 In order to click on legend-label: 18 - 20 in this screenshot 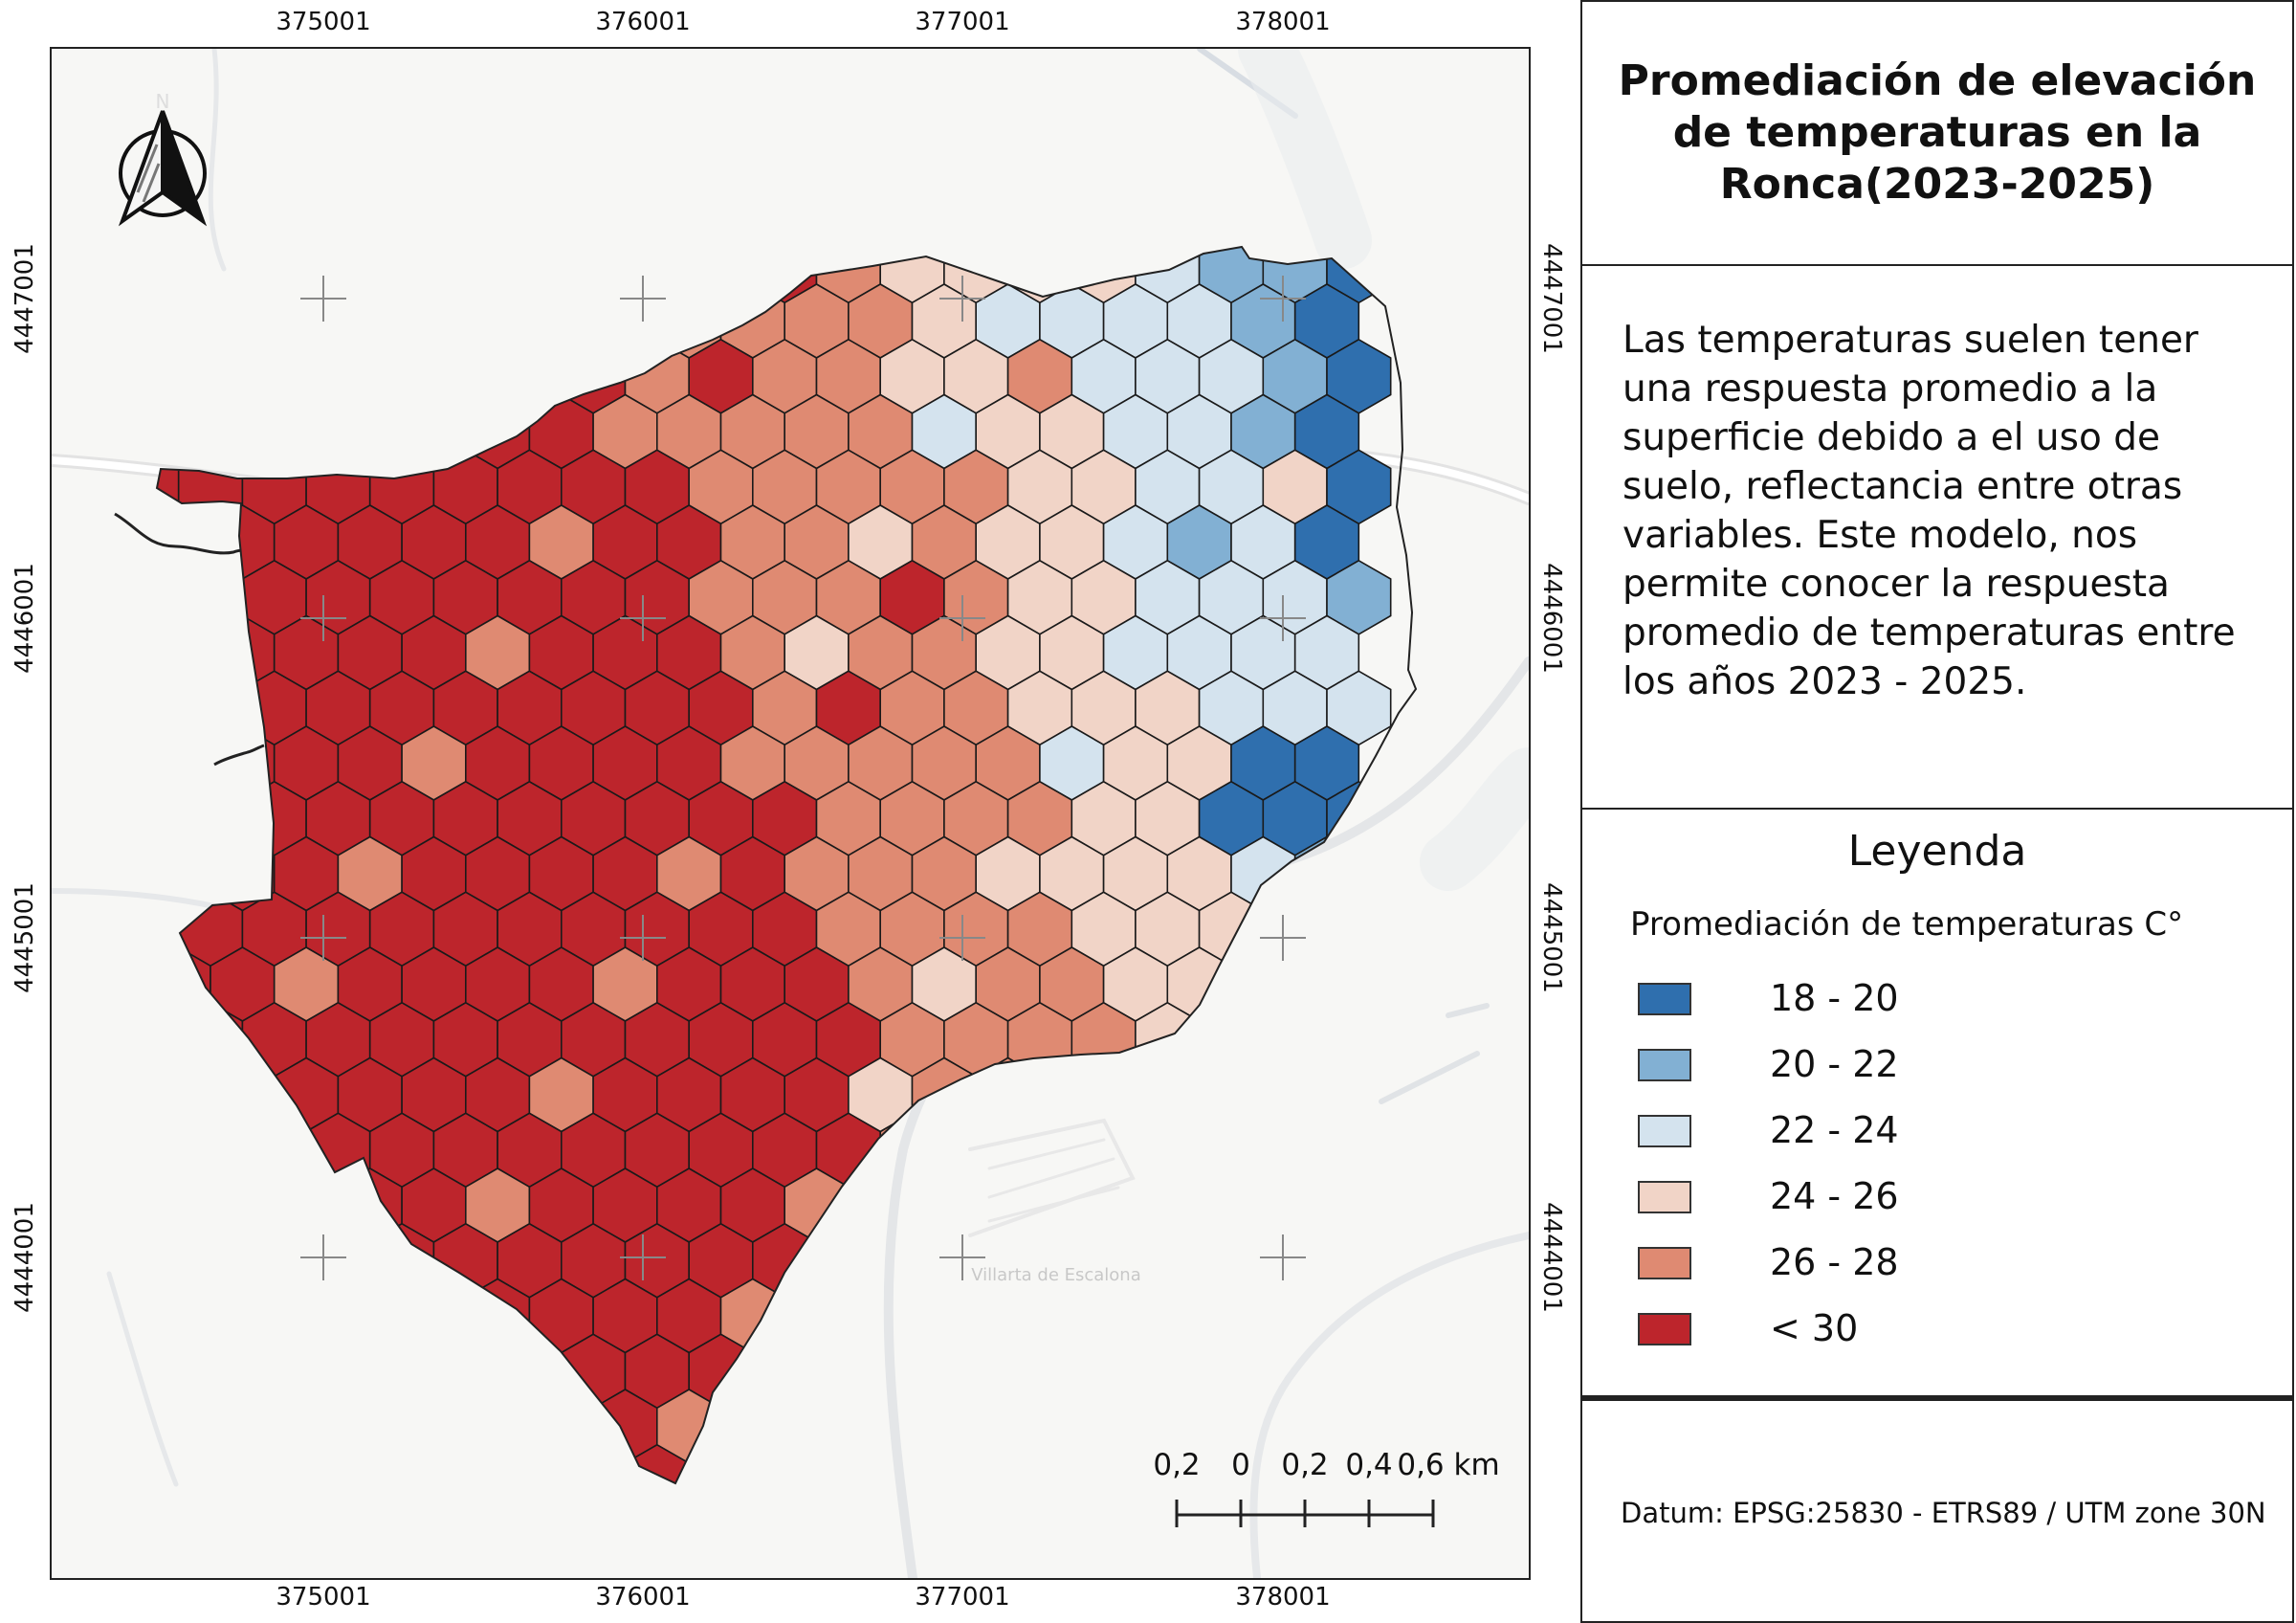, I will do `click(1834, 998)`.